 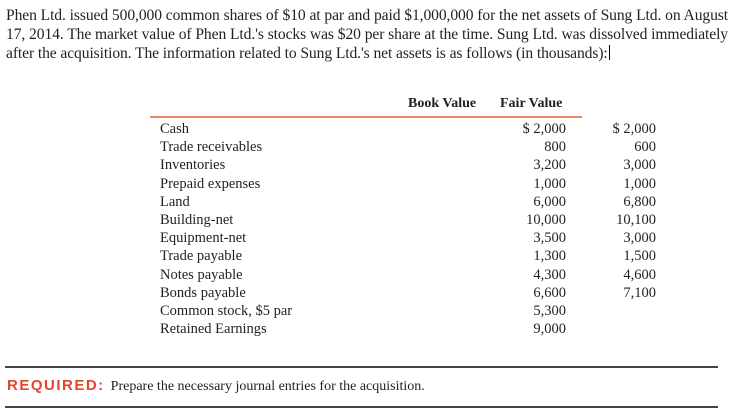 I want to click on table-row: Land 6,000 6,800, so click(x=408, y=202).